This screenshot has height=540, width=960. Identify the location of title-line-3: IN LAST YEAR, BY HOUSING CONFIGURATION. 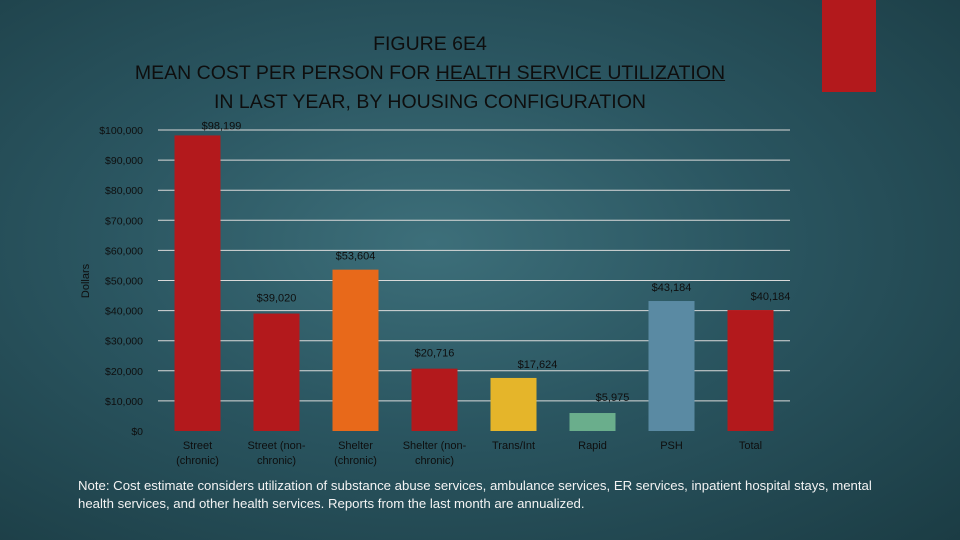
(430, 102).